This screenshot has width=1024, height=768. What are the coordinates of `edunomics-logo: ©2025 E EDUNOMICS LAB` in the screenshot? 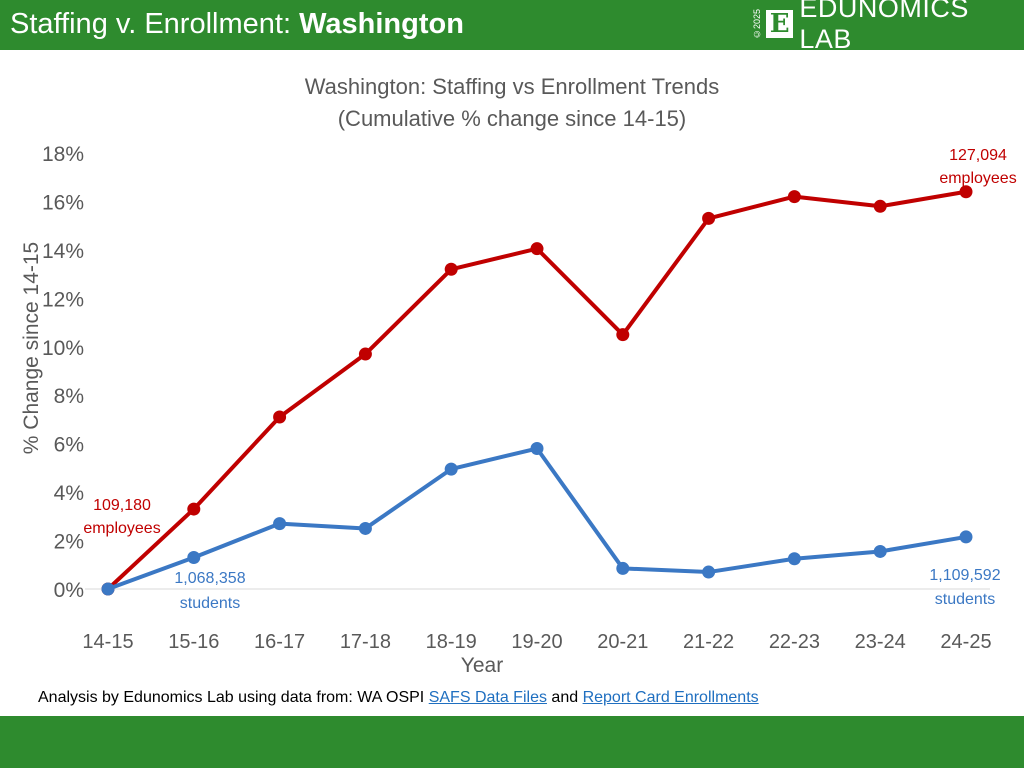 It's located at (888, 27).